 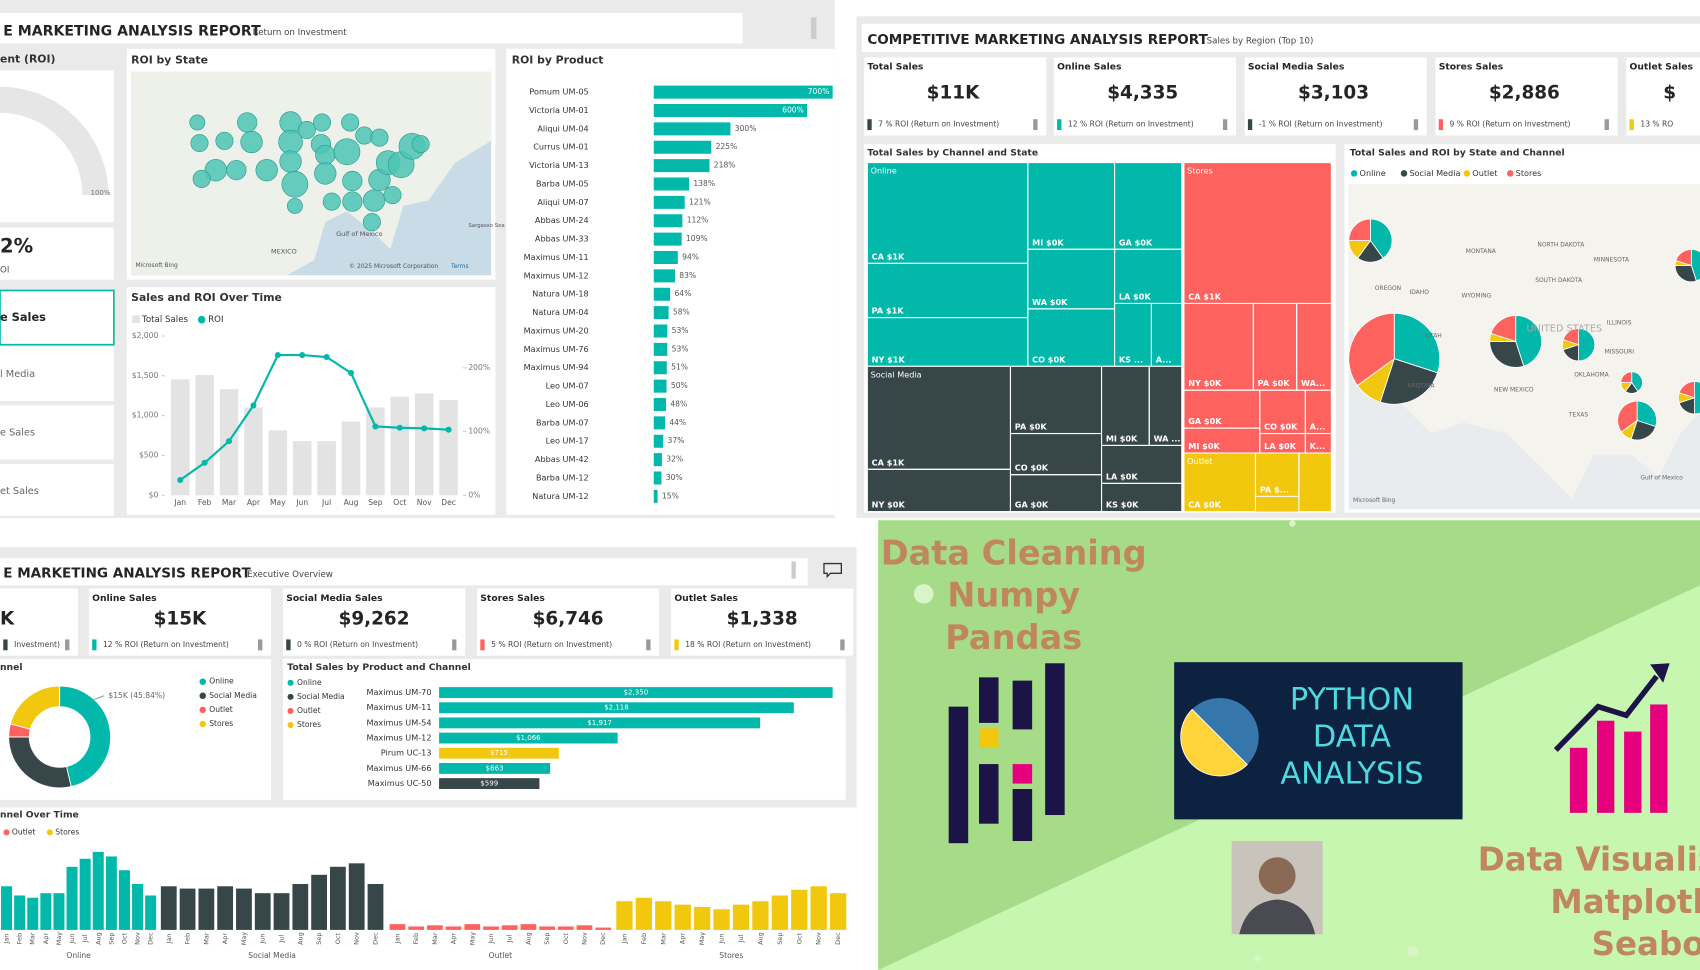 What do you see at coordinates (1660, 673) in the screenshot?
I see `icon-arrow` at bounding box center [1660, 673].